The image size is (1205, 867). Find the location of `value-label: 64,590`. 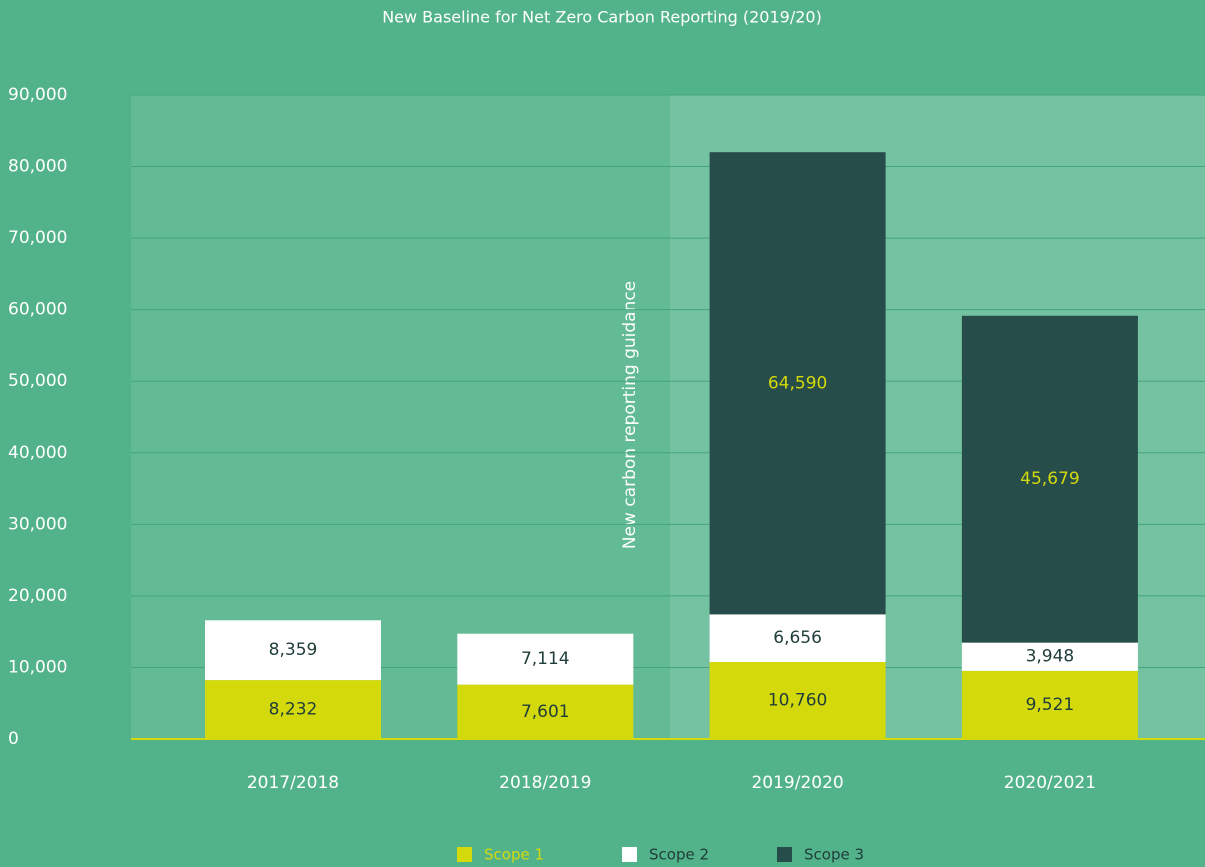

value-label: 64,590 is located at coordinates (797, 383).